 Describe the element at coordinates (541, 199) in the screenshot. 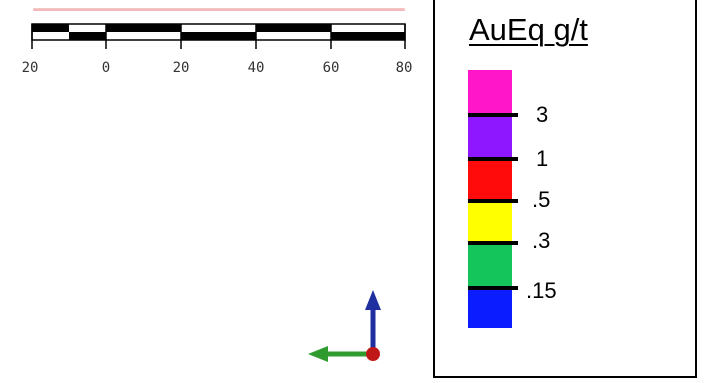

I see `legend-threshold-label: .5` at that location.